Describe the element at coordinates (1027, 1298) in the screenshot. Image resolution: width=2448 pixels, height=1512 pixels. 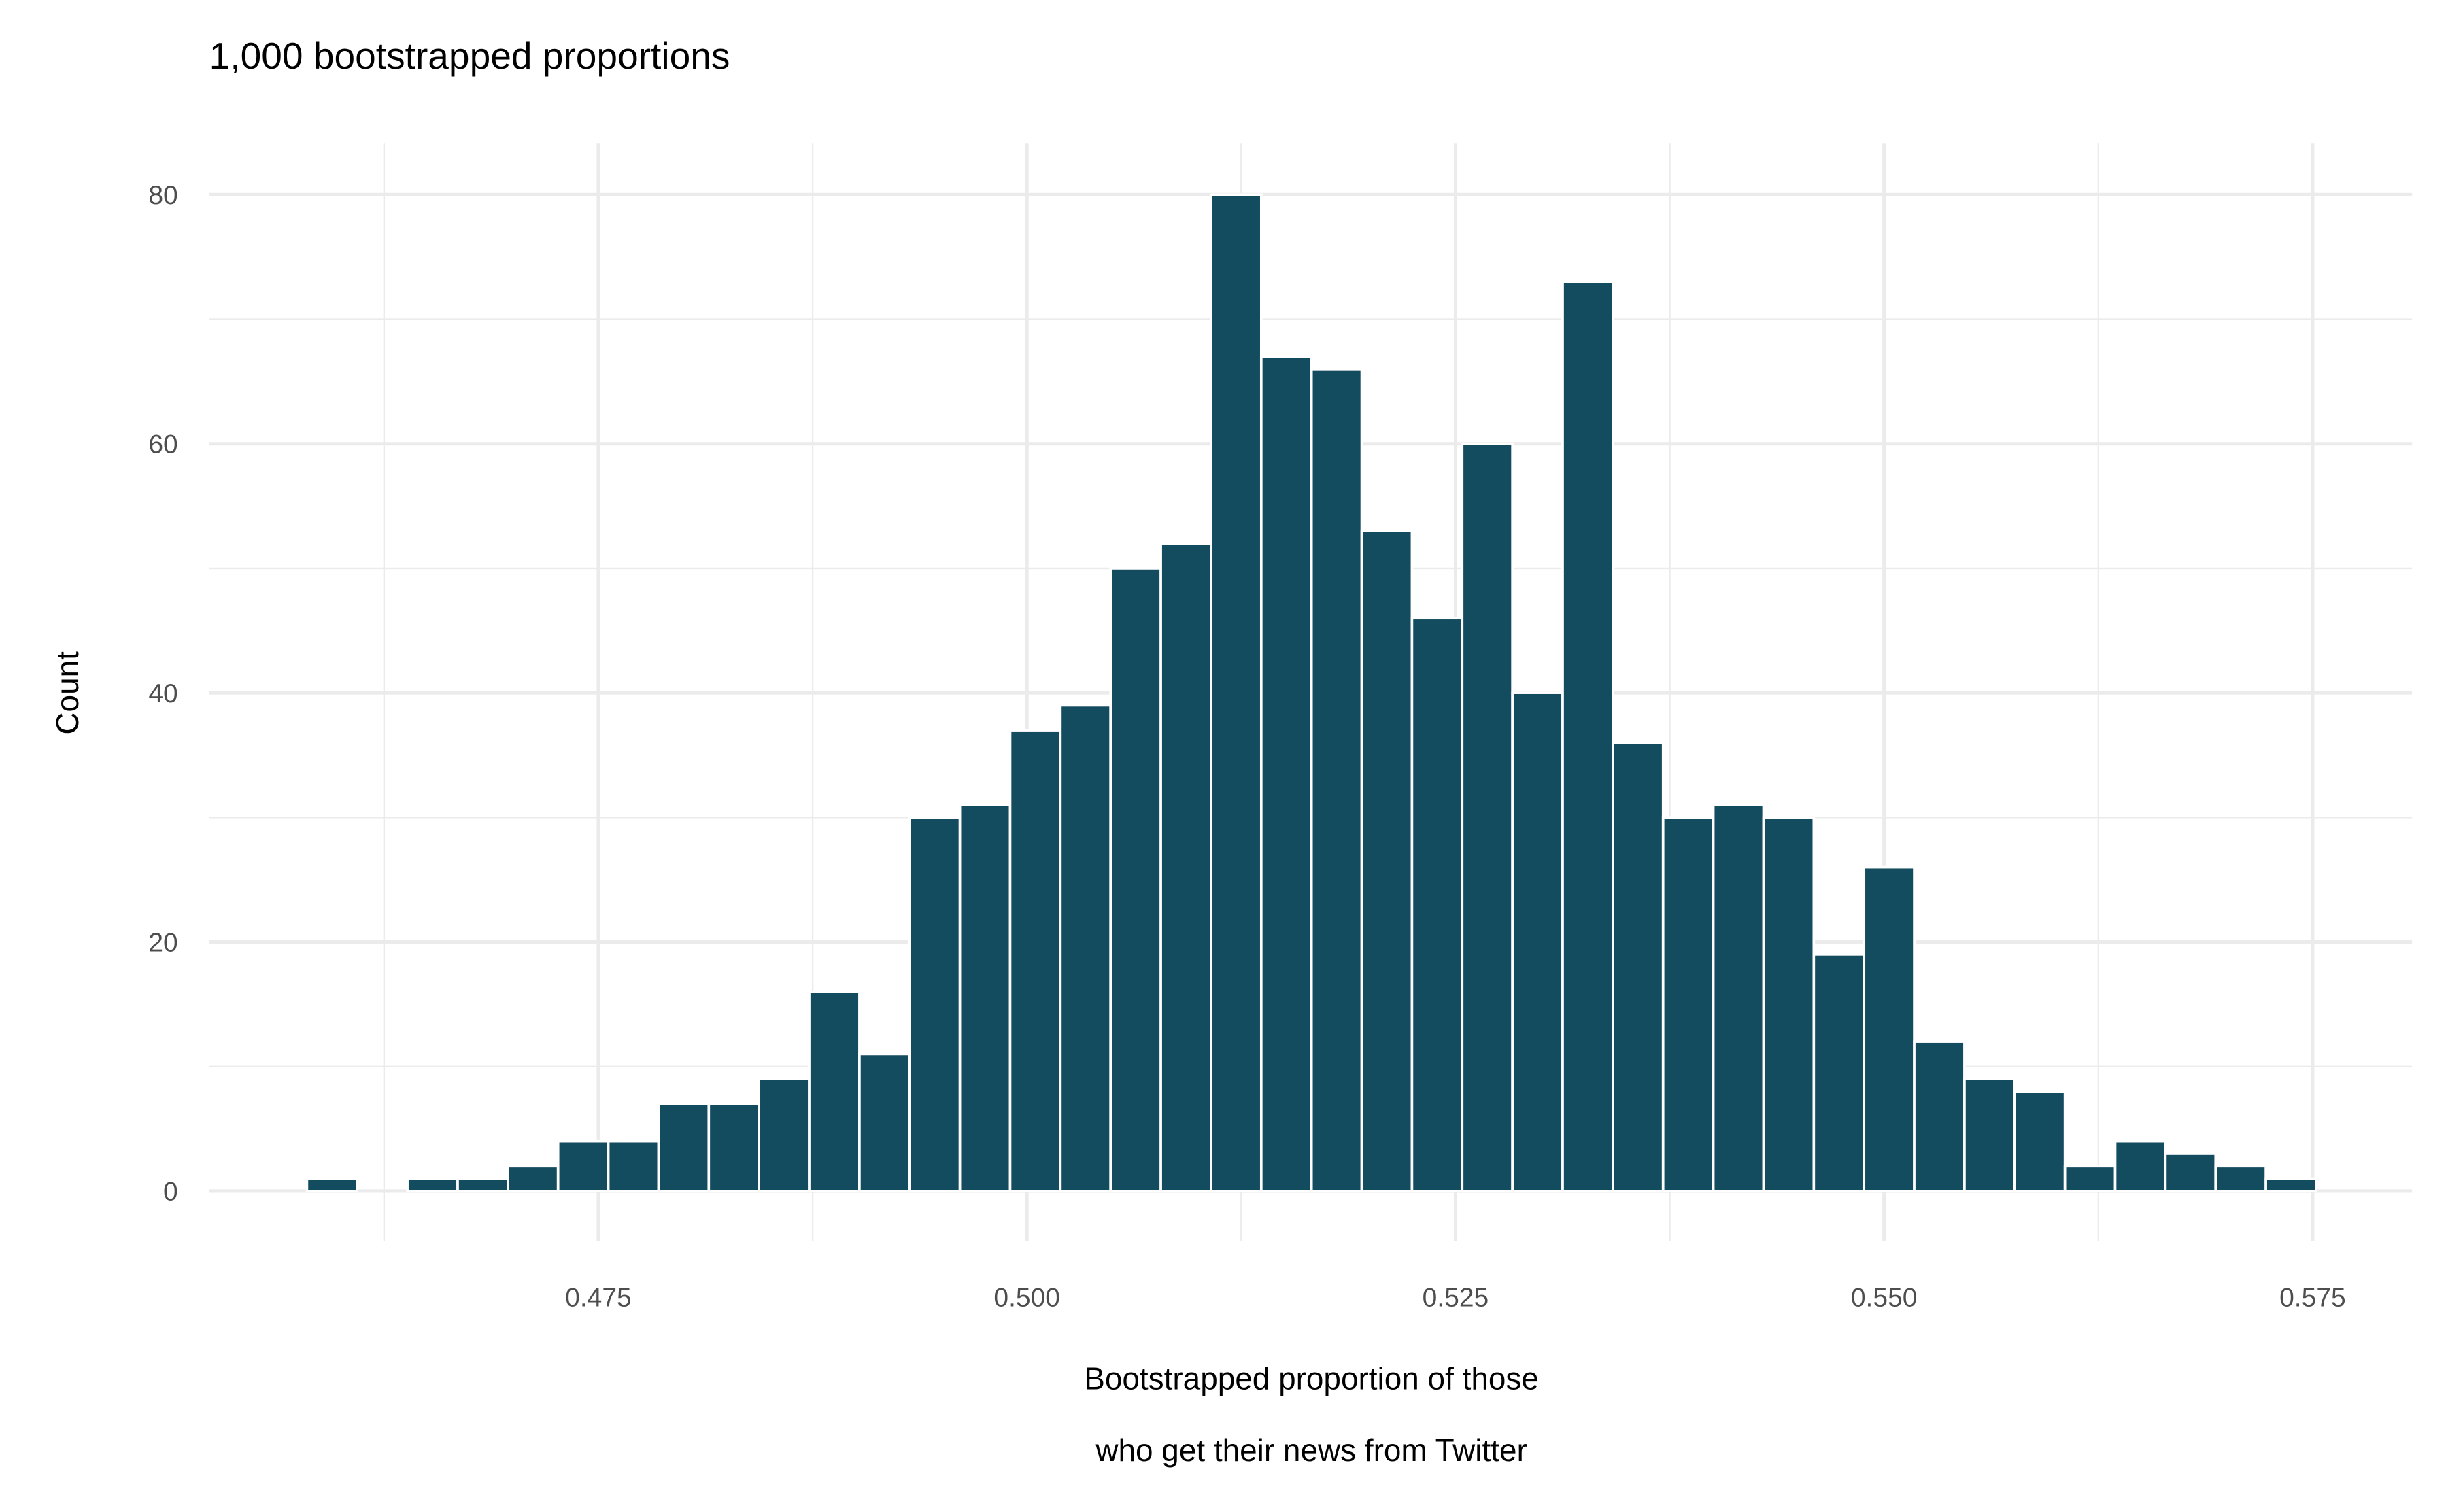
I see `x-tick-label: 0.500` at that location.